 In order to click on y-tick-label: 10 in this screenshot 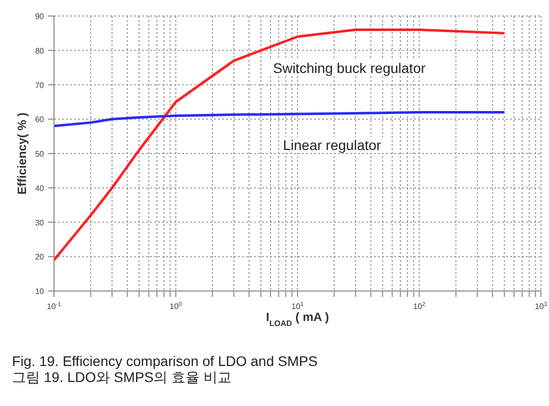, I will do `click(40, 291)`.